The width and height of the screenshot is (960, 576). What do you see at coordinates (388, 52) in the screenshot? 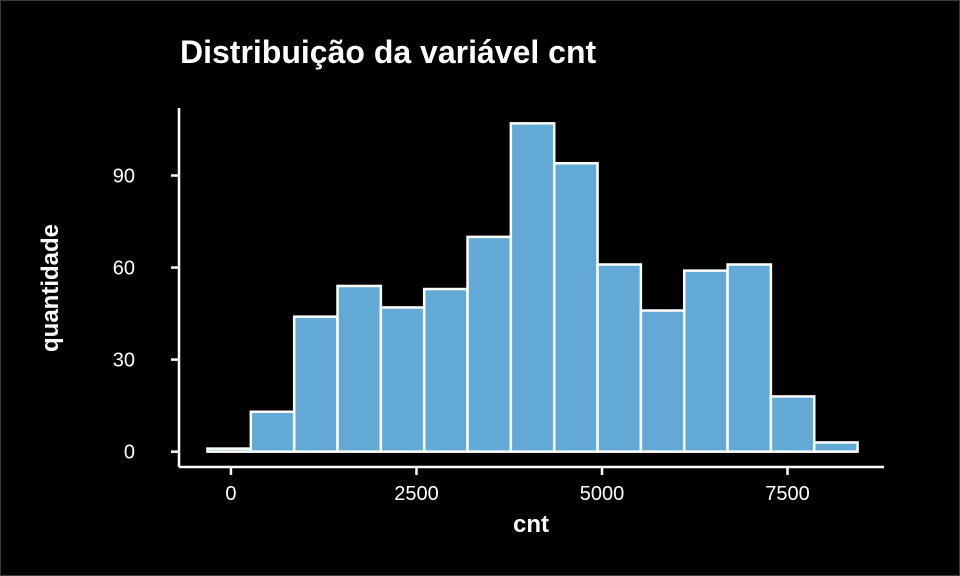
I see `chart-title: Distribuição da variável cnt` at bounding box center [388, 52].